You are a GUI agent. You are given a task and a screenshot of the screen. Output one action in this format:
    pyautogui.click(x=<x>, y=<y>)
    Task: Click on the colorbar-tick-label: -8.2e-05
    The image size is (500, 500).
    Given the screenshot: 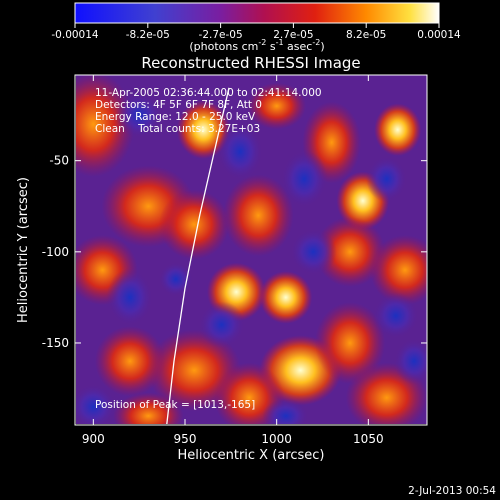 What is the action you would take?
    pyautogui.click(x=148, y=35)
    